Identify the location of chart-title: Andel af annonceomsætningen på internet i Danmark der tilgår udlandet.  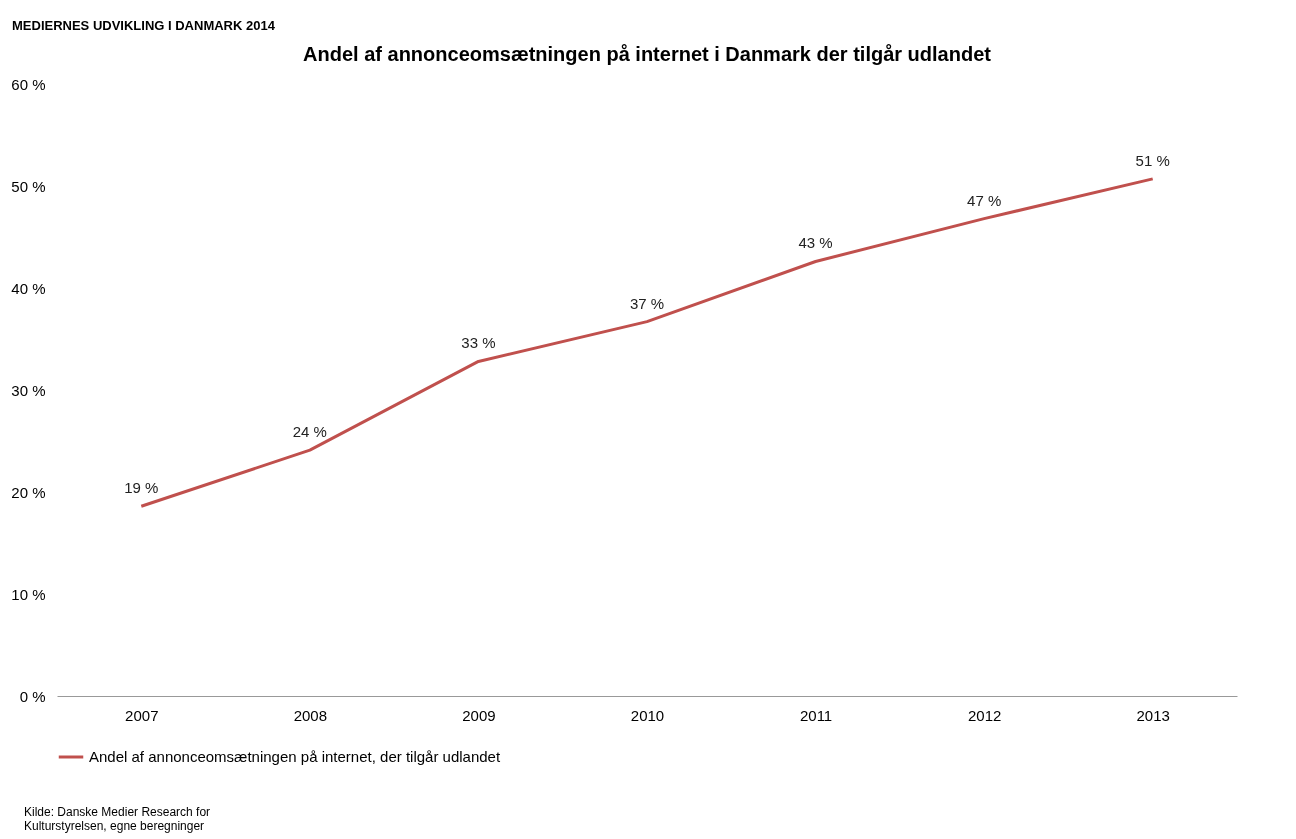
(647, 54).